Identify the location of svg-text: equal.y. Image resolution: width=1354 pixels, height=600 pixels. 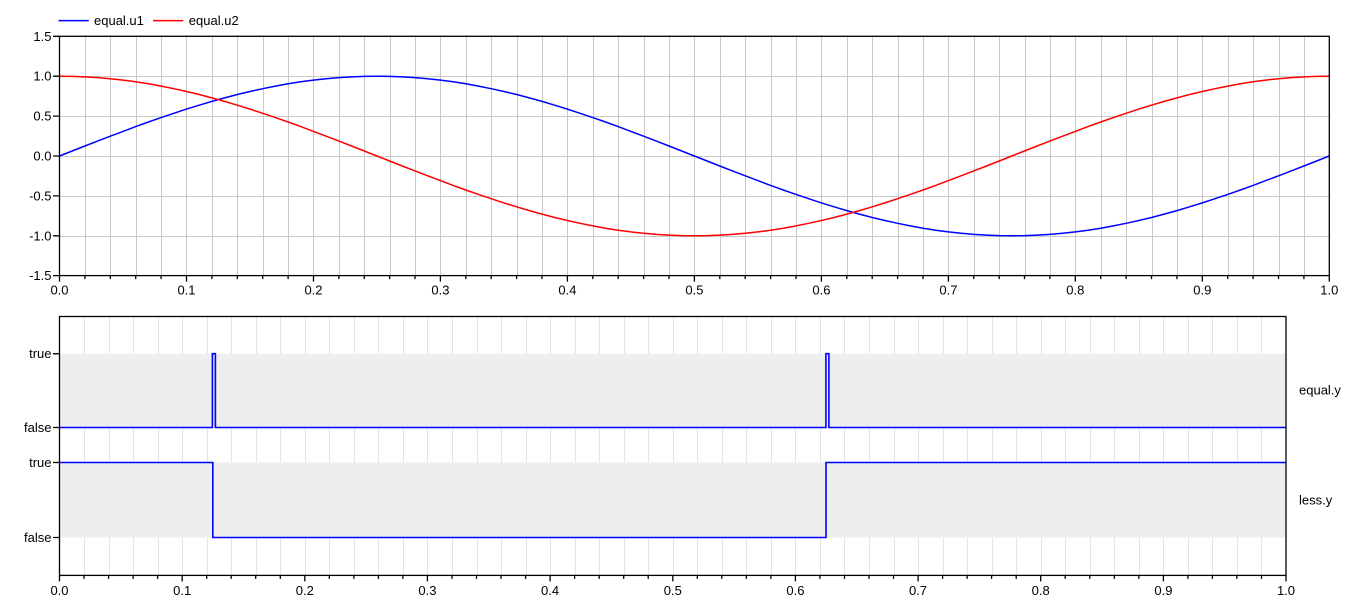
(1320, 390).